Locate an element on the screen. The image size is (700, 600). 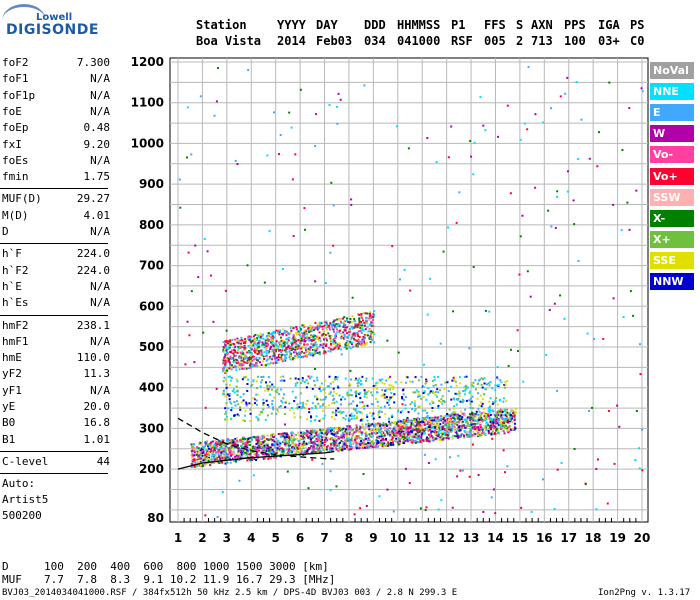
y-tick-label: 400 is located at coordinates (151, 388).